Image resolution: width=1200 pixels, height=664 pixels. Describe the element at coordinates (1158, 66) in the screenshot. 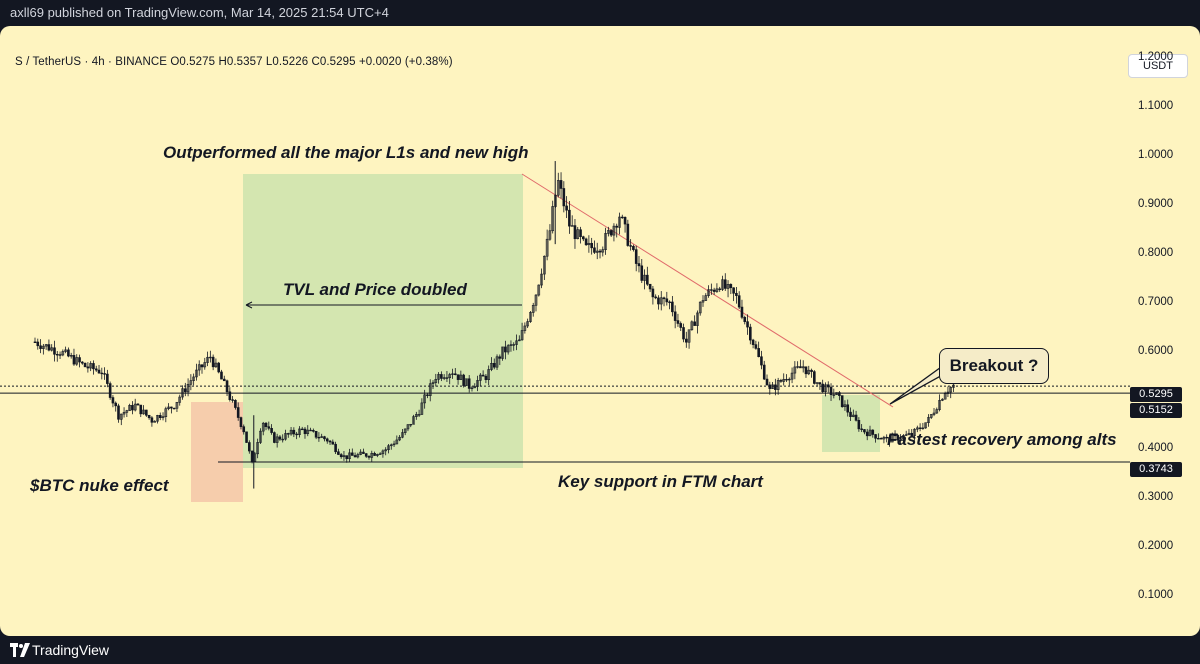

I see `currency-button: USDT` at that location.